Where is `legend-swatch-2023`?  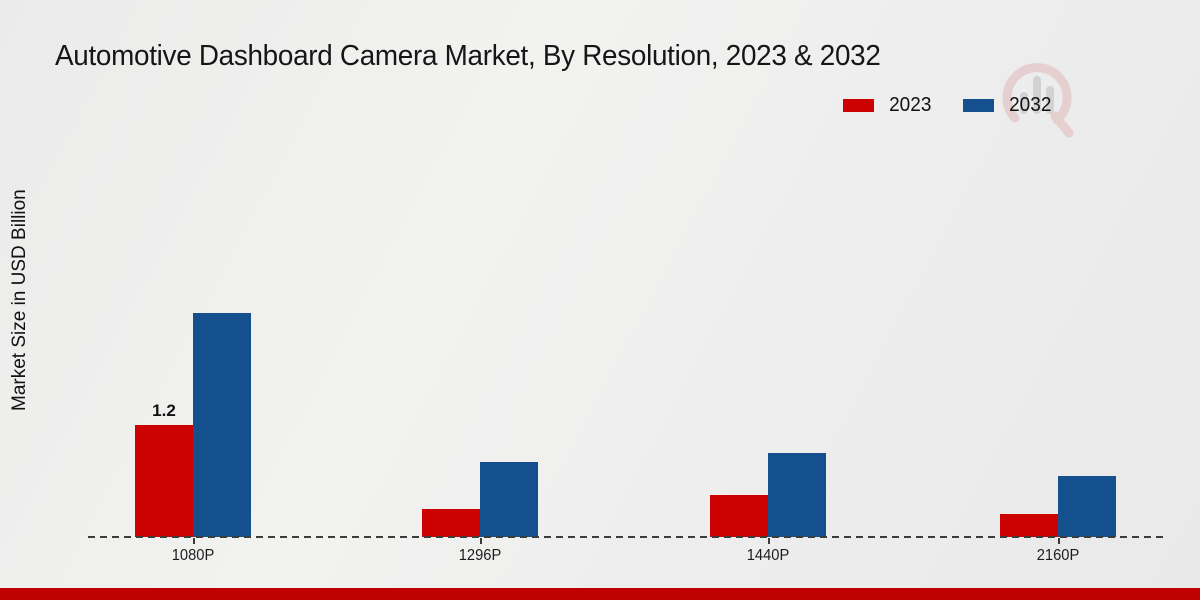 legend-swatch-2023 is located at coordinates (858, 105).